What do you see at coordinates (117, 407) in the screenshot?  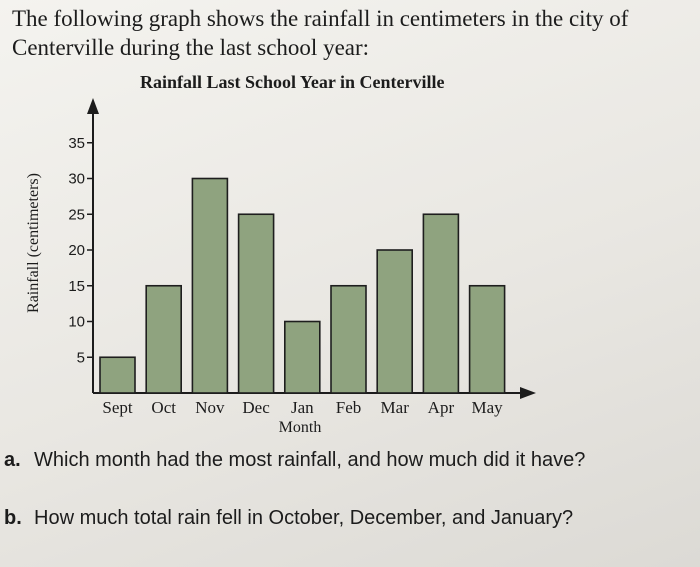 I see `x-tick-label: Sept` at bounding box center [117, 407].